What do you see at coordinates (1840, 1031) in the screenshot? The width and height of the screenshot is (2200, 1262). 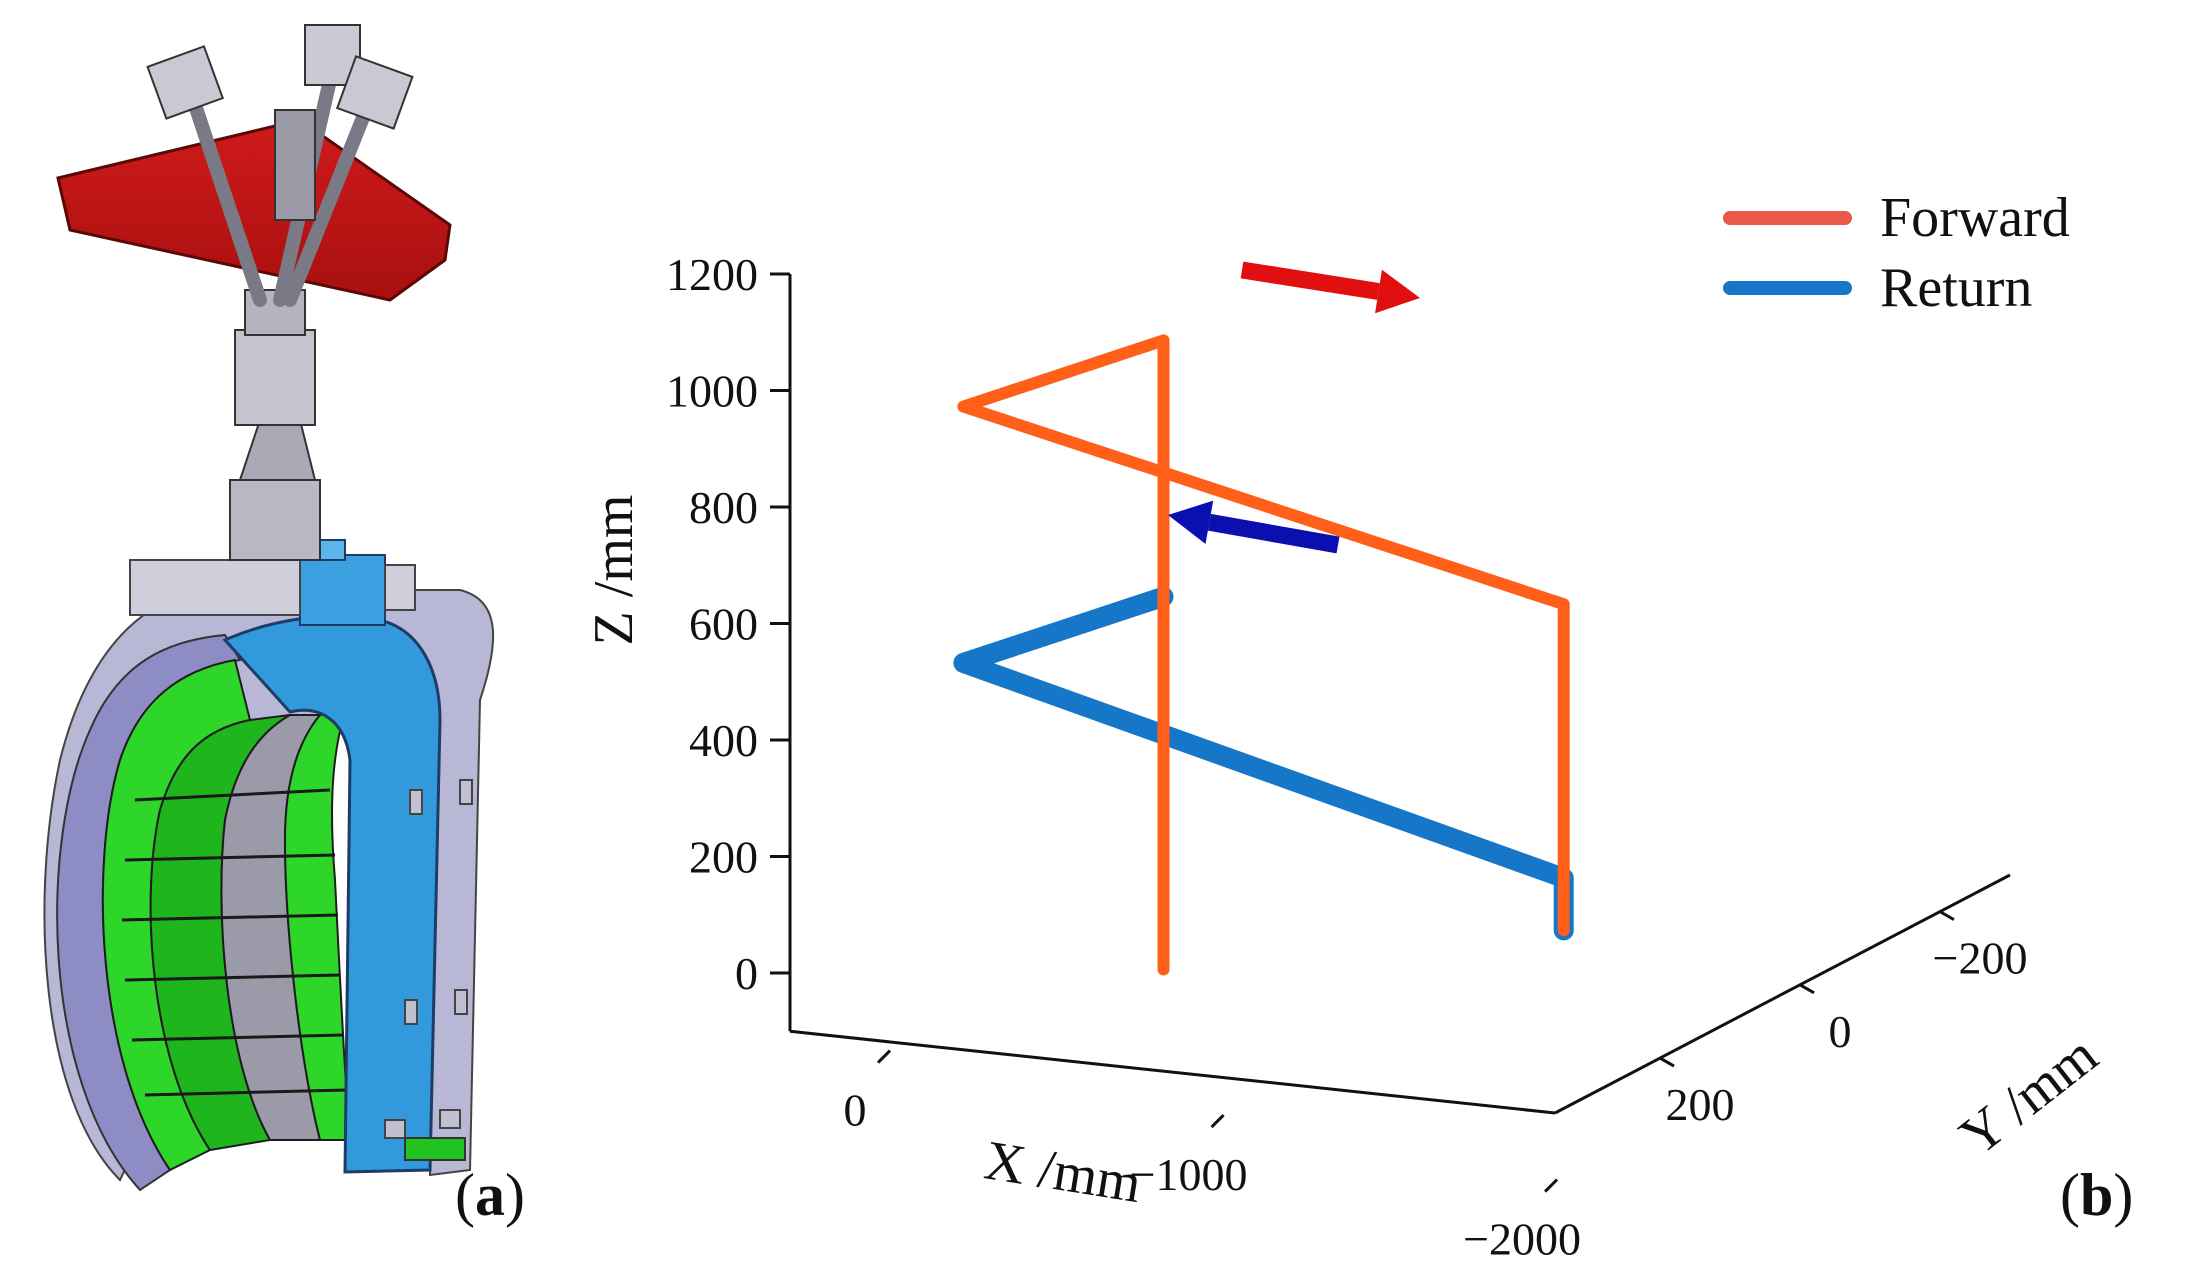 I see `y-tick-label: 0` at bounding box center [1840, 1031].